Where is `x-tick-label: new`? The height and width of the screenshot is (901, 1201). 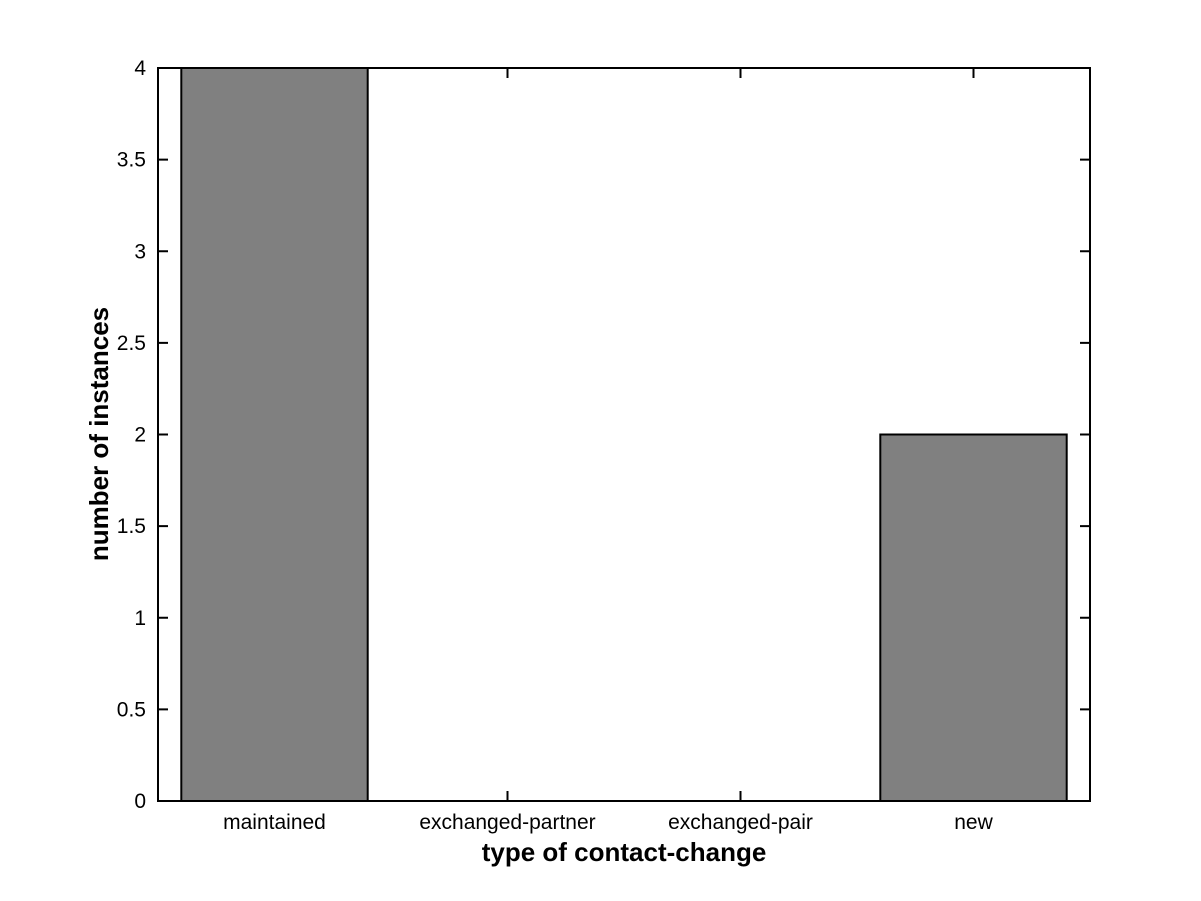
x-tick-label: new is located at coordinates (973, 822).